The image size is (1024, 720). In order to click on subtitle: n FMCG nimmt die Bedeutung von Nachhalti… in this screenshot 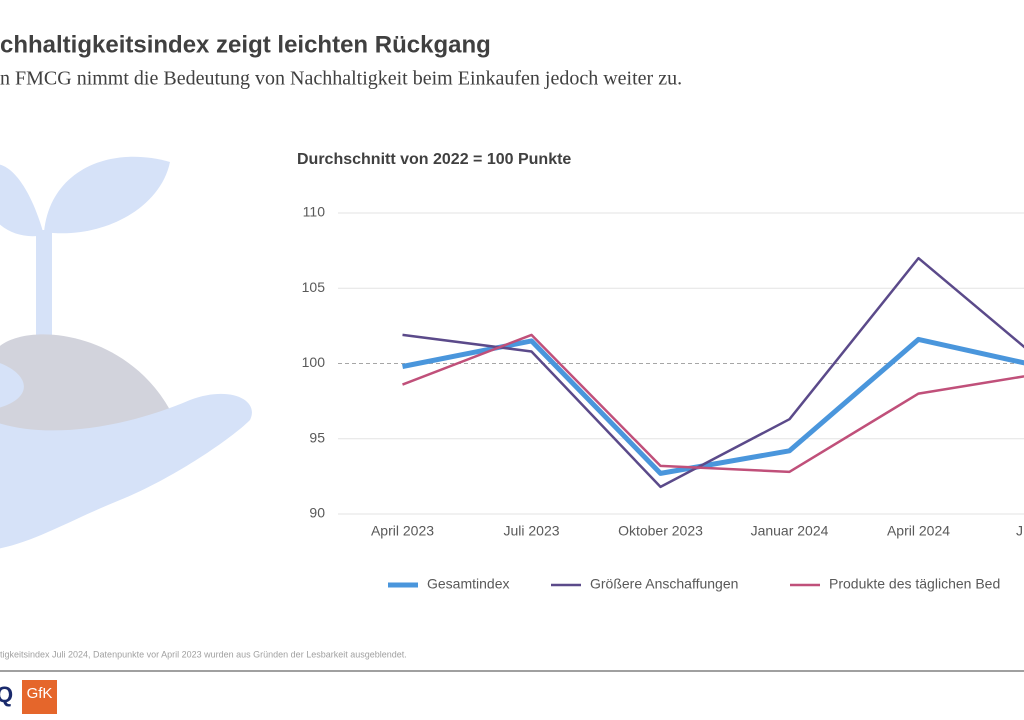, I will do `click(341, 79)`.